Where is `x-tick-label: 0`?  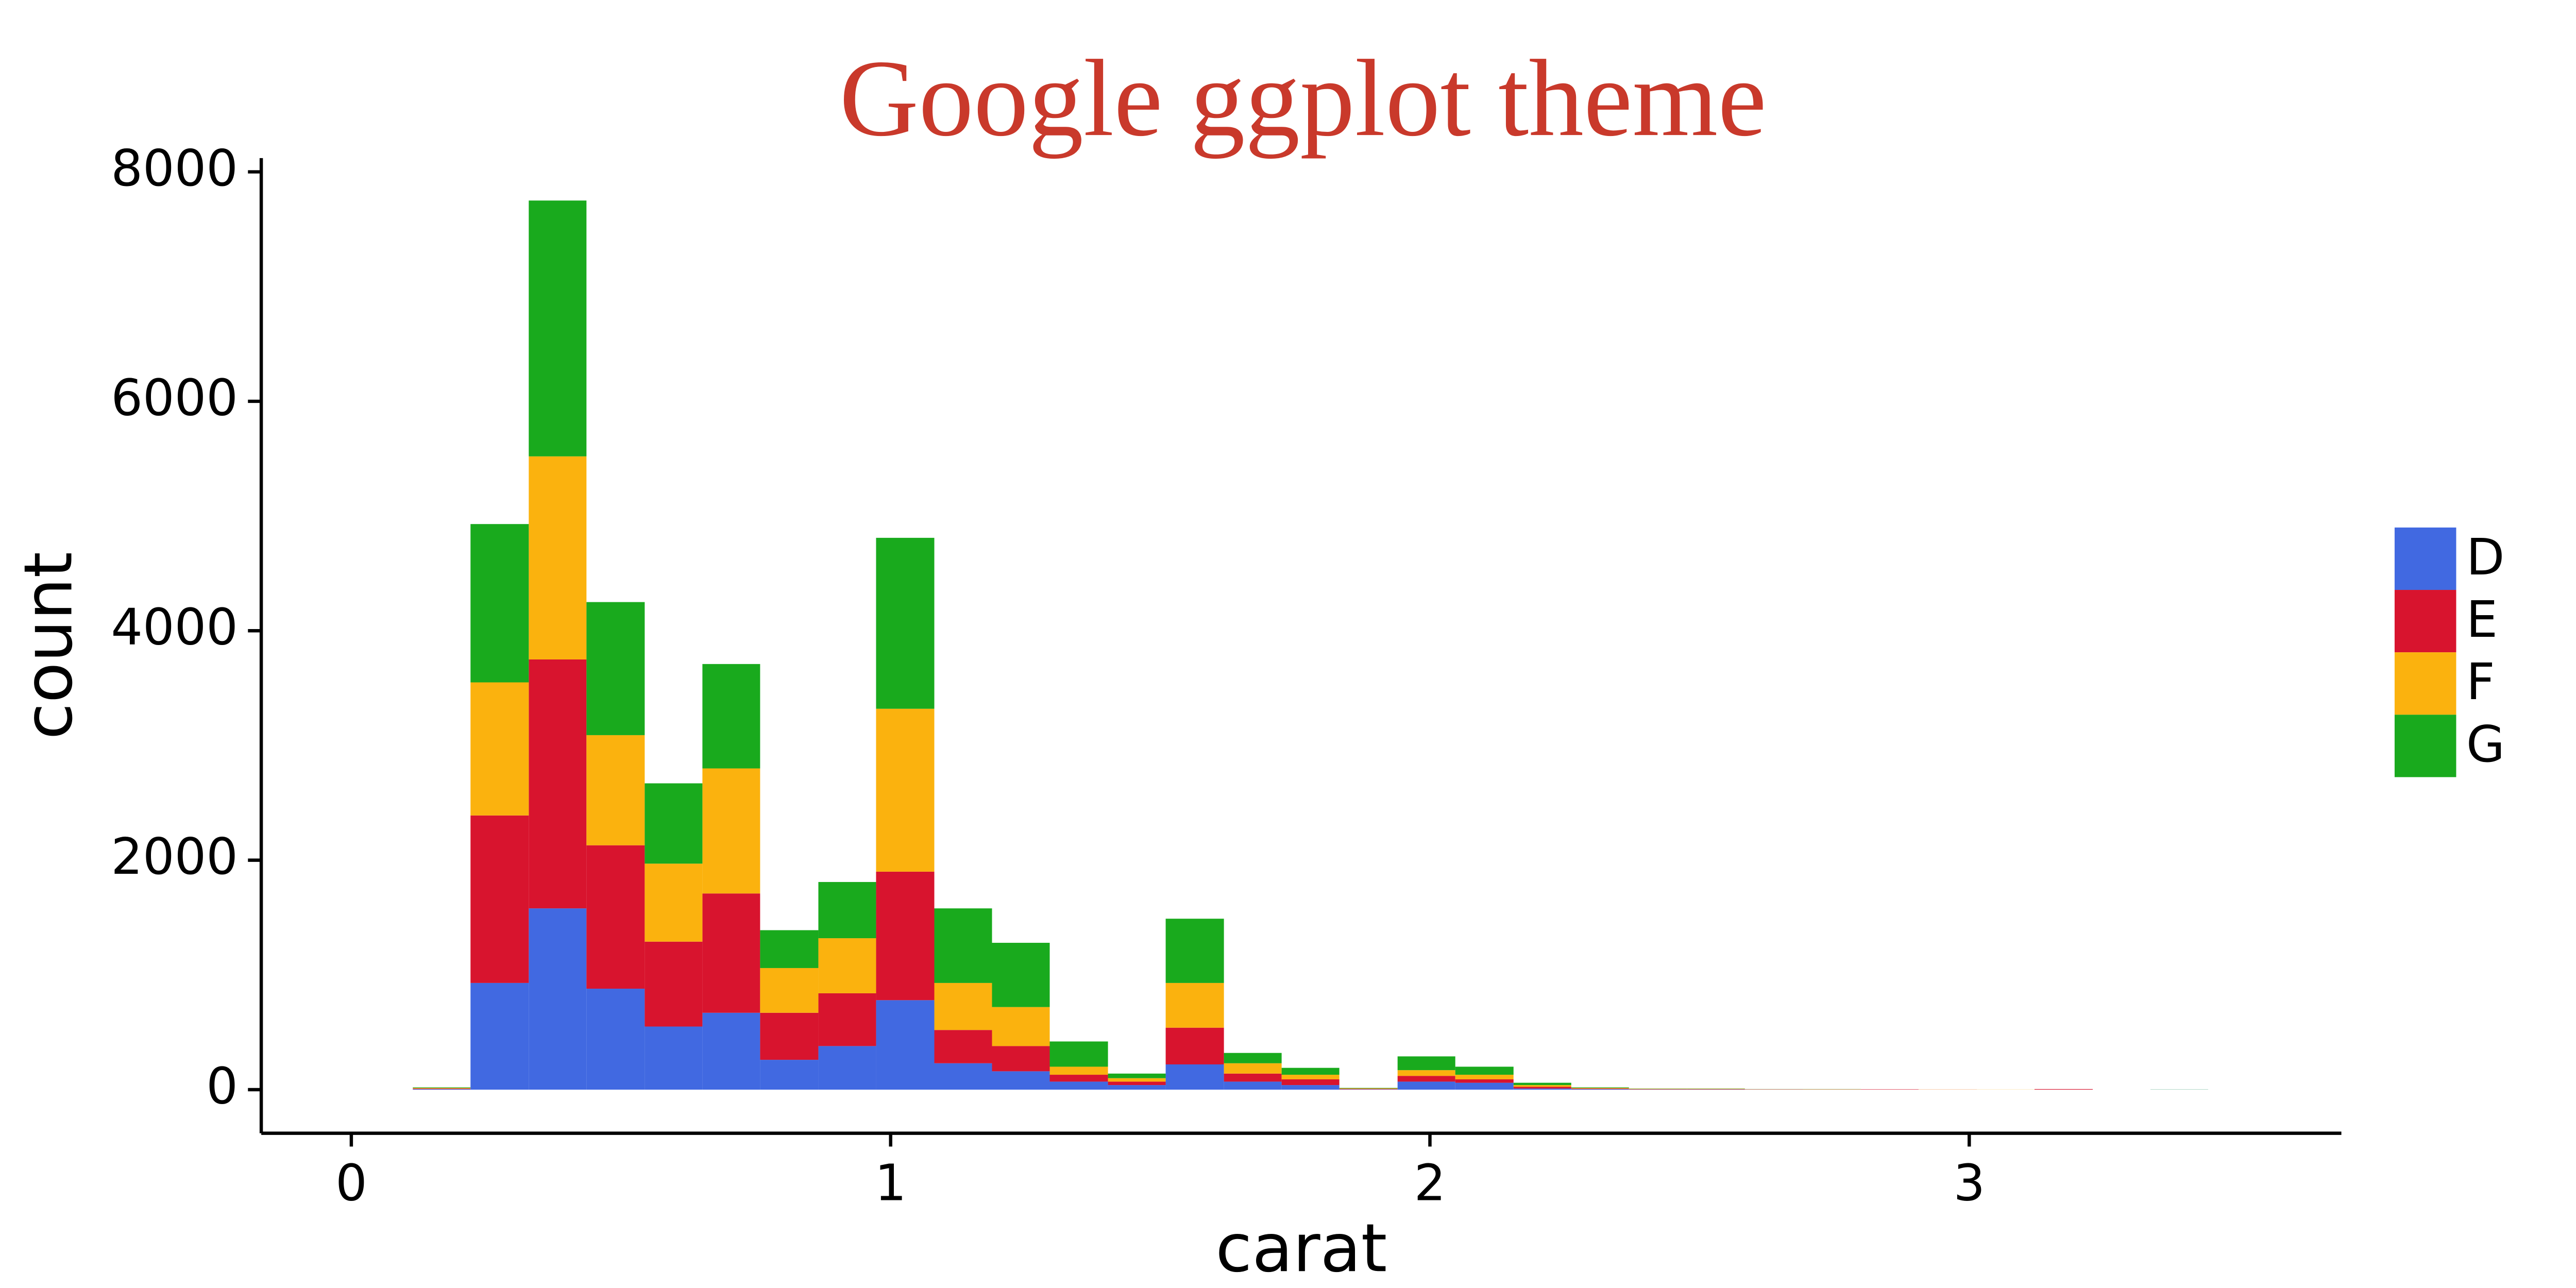 x-tick-label: 0 is located at coordinates (351, 1183).